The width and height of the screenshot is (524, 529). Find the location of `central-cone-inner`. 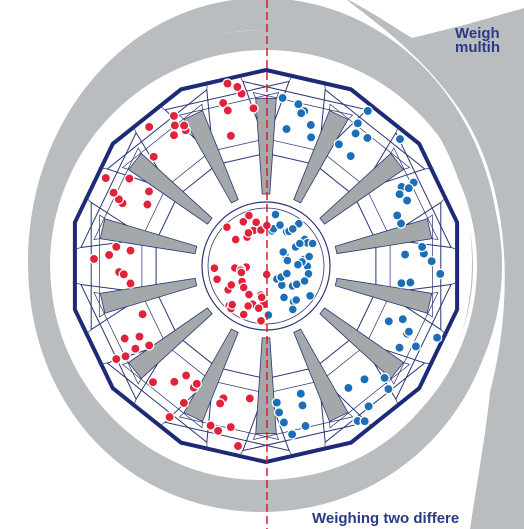

central-cone-inner is located at coordinates (266, 266).